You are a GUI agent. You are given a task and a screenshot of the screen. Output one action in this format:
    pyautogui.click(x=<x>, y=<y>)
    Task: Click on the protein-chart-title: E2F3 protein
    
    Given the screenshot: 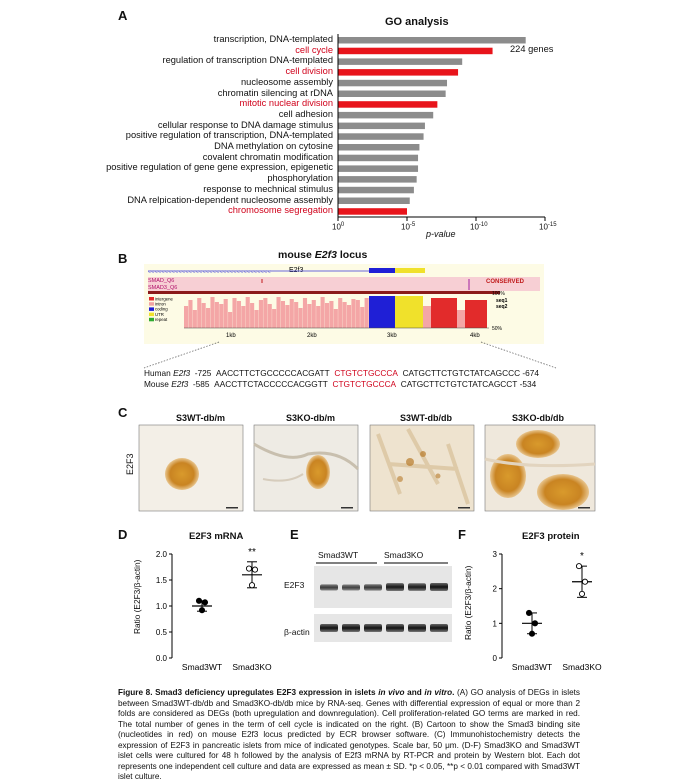 What is the action you would take?
    pyautogui.click(x=551, y=536)
    